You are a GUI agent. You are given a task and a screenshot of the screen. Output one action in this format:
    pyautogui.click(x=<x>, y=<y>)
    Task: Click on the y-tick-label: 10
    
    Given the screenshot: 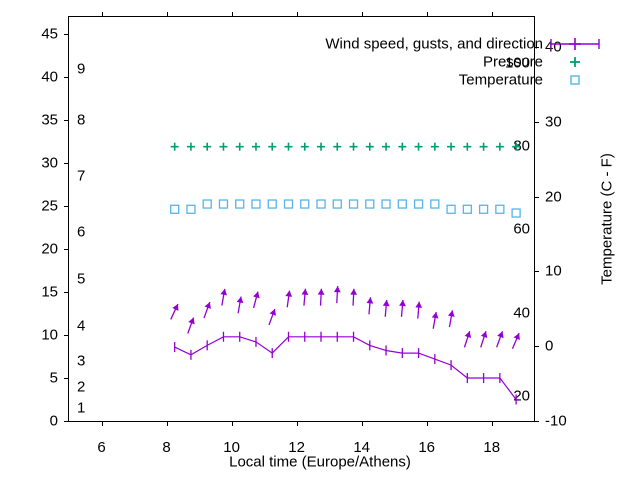 What is the action you would take?
    pyautogui.click(x=49, y=335)
    